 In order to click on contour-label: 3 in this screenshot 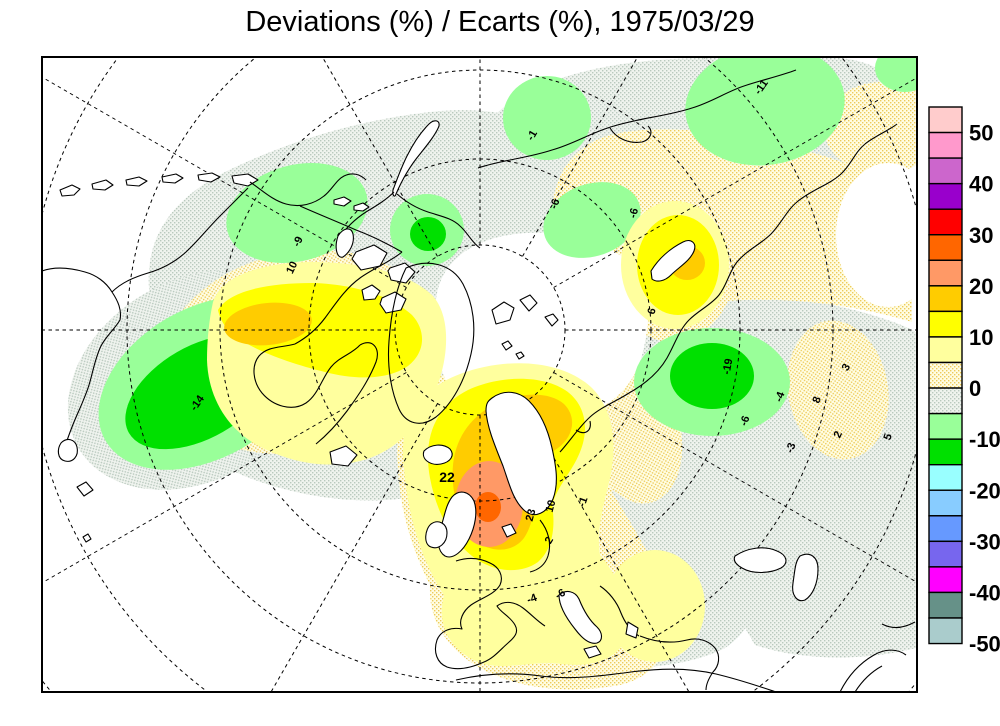, I will do `click(846, 367)`.